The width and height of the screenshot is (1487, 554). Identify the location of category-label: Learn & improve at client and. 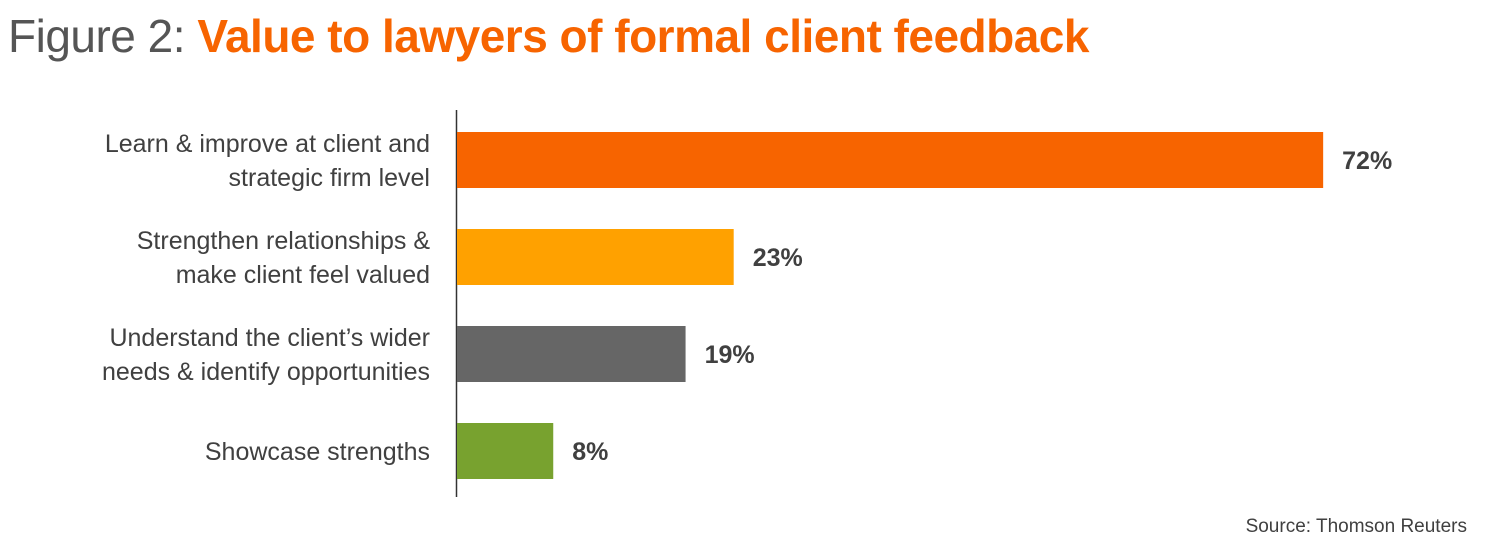
(267, 144).